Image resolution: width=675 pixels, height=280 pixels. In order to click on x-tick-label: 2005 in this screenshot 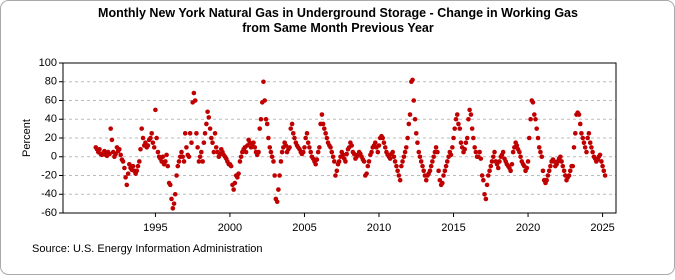, I will do `click(304, 228)`.